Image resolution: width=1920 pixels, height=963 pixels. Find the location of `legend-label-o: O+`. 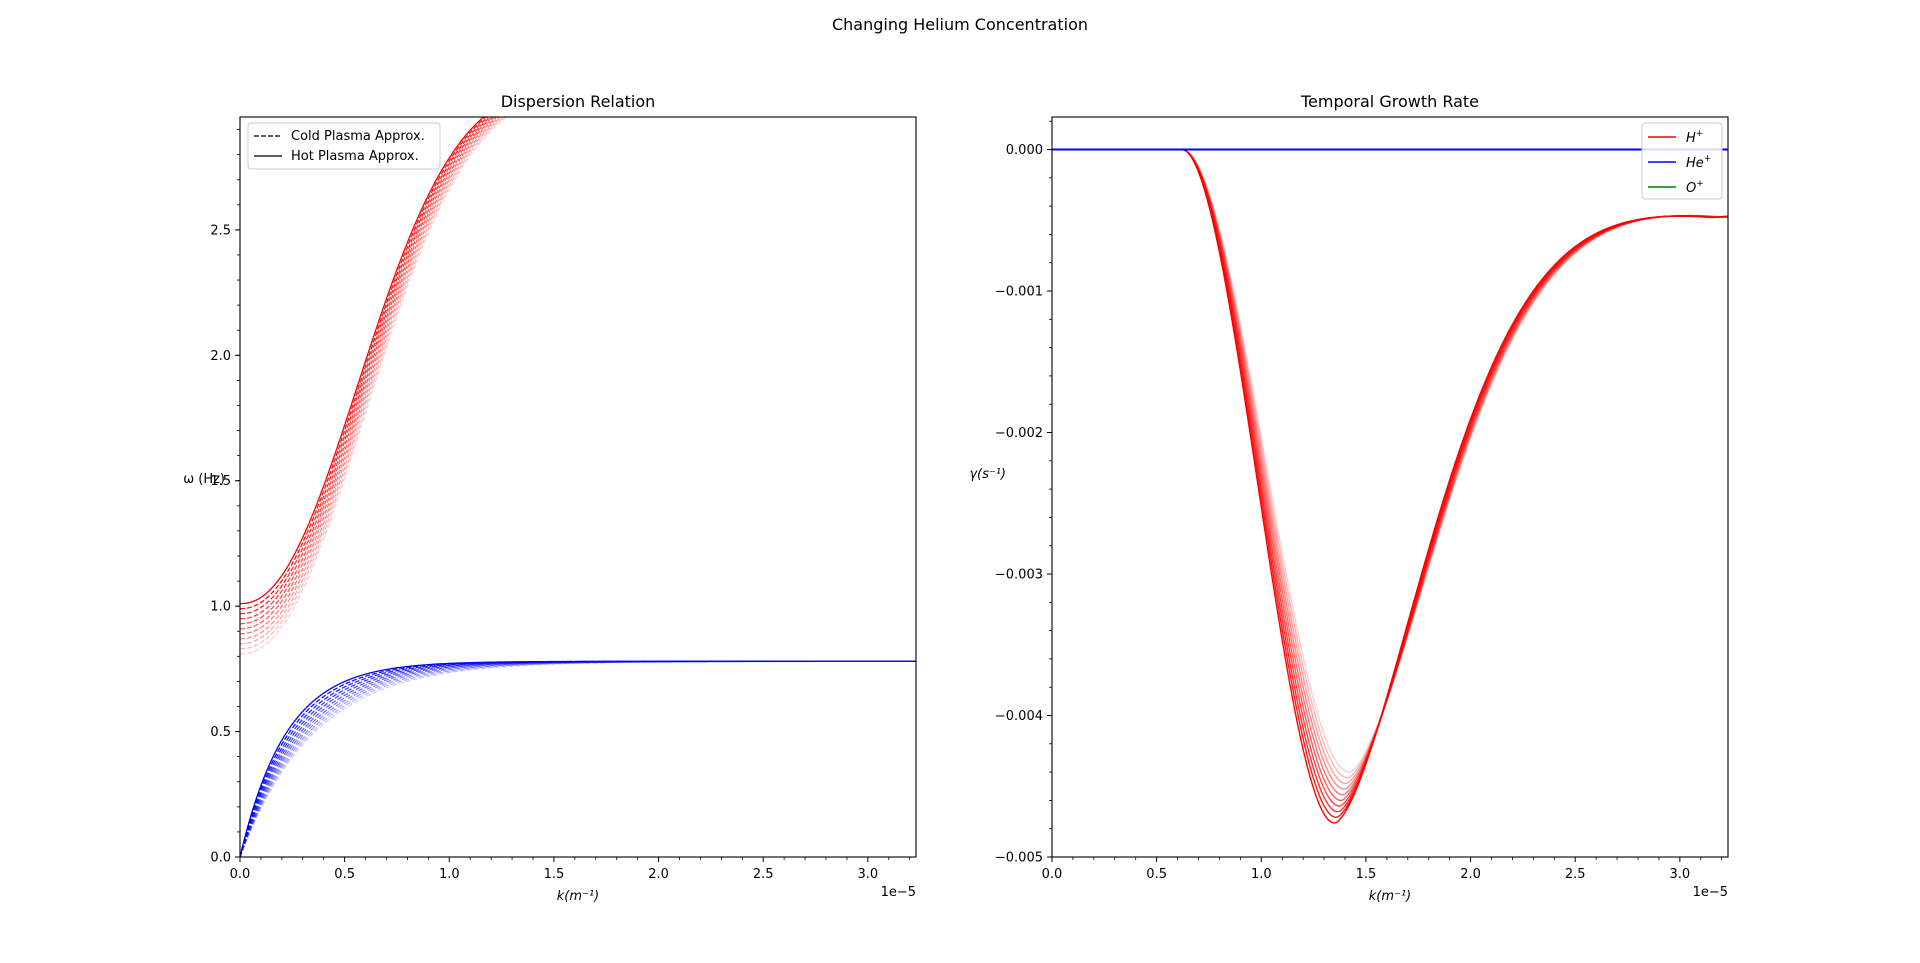

legend-label-o: O+ is located at coordinates (1695, 187).